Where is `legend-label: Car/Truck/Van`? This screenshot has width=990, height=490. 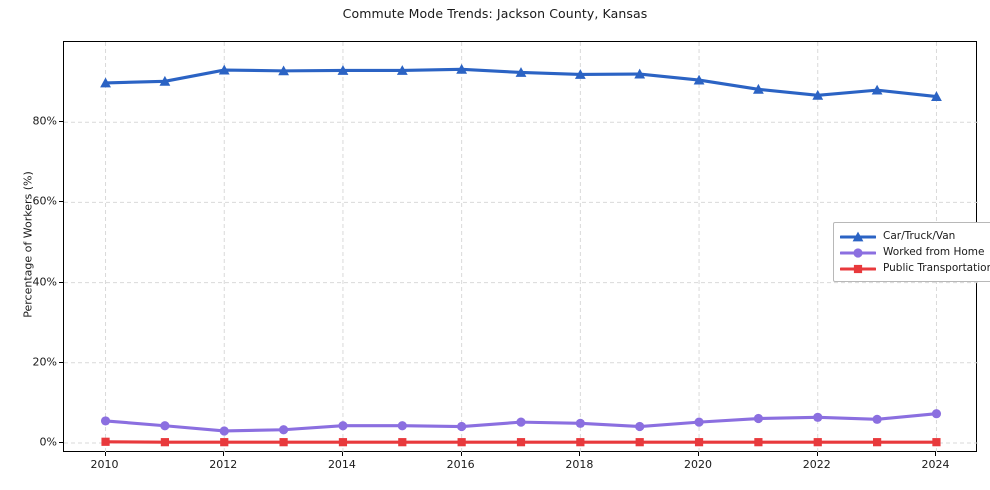 legend-label: Car/Truck/Van is located at coordinates (919, 236).